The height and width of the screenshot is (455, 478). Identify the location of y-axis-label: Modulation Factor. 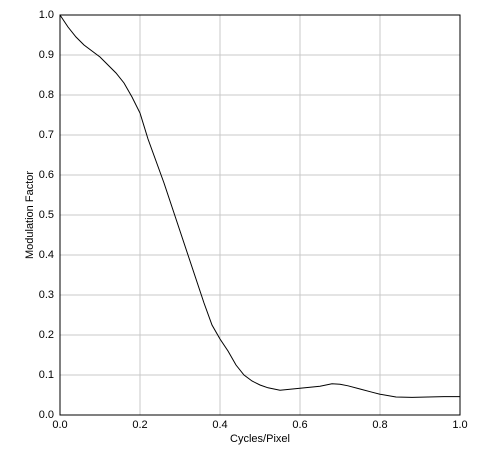
(30, 215).